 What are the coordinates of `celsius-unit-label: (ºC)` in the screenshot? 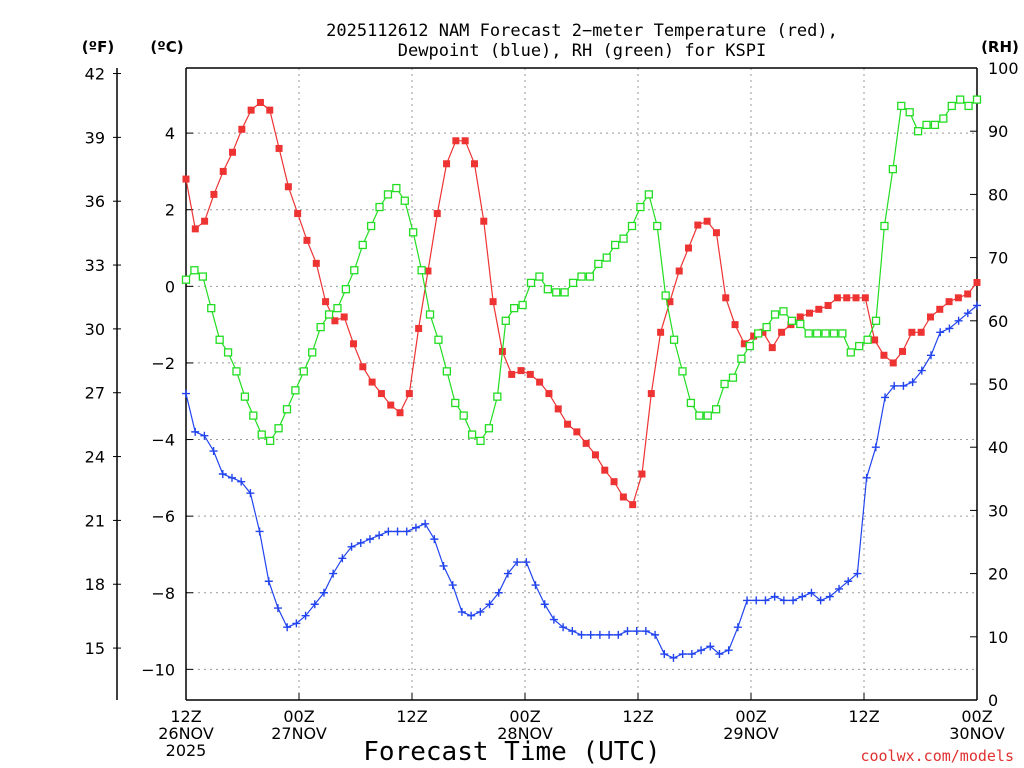 It's located at (166, 47).